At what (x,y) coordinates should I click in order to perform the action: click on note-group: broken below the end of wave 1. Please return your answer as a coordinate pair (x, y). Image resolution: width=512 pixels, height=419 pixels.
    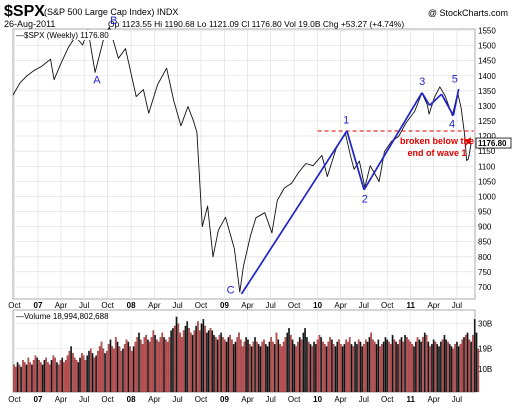
    Looking at the image, I should click on (437, 147).